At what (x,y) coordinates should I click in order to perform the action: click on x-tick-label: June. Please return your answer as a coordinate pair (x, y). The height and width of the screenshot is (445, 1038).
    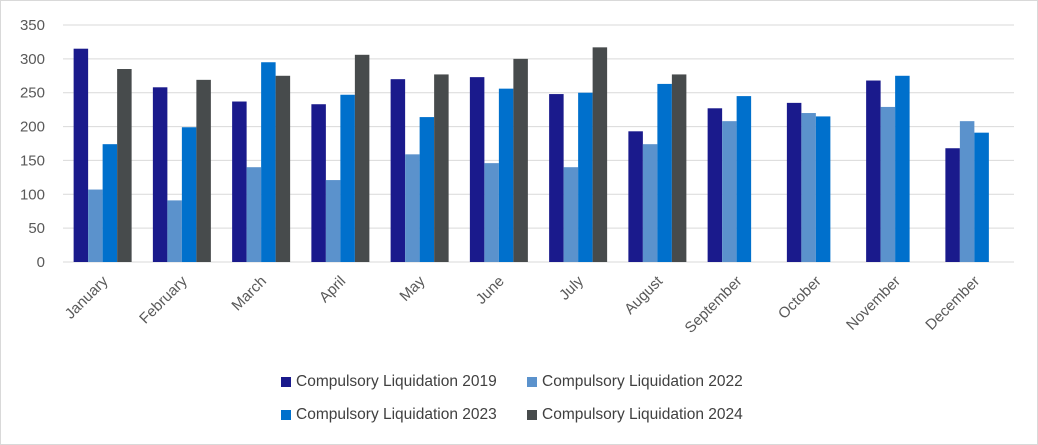
    Looking at the image, I should click on (490, 290).